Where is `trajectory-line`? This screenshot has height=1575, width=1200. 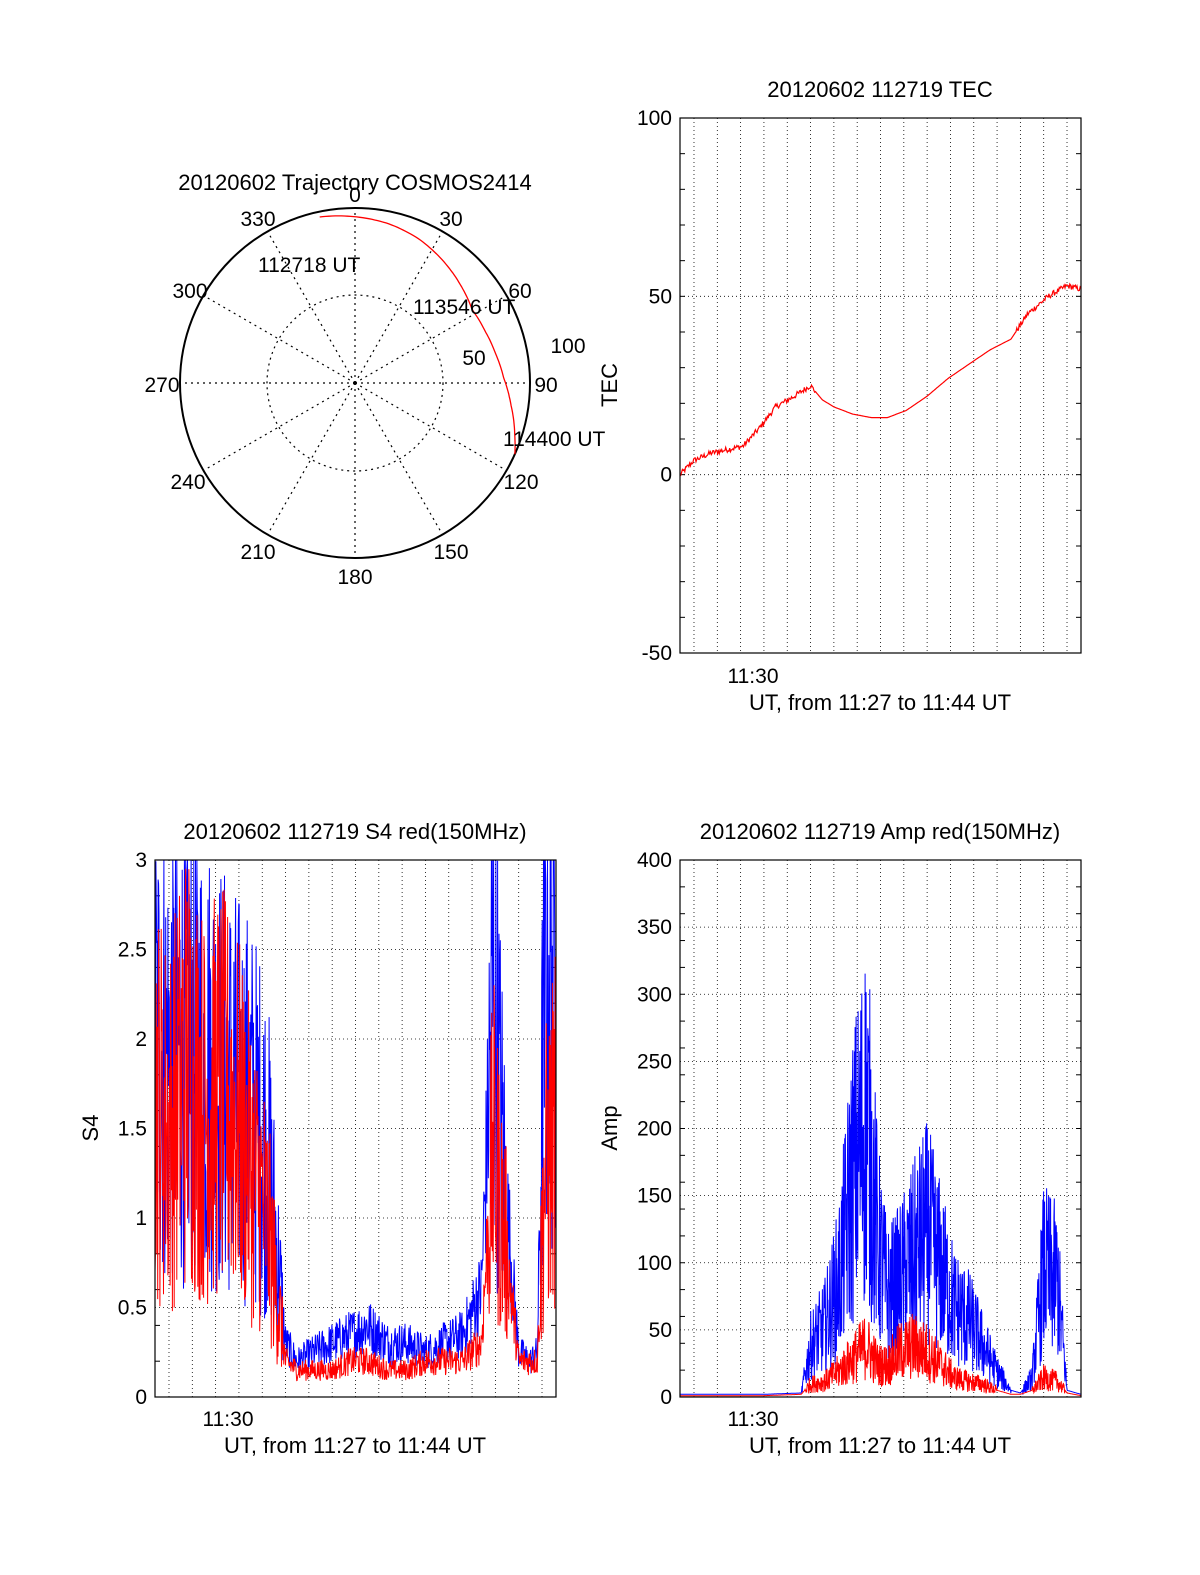 trajectory-line is located at coordinates (417, 335).